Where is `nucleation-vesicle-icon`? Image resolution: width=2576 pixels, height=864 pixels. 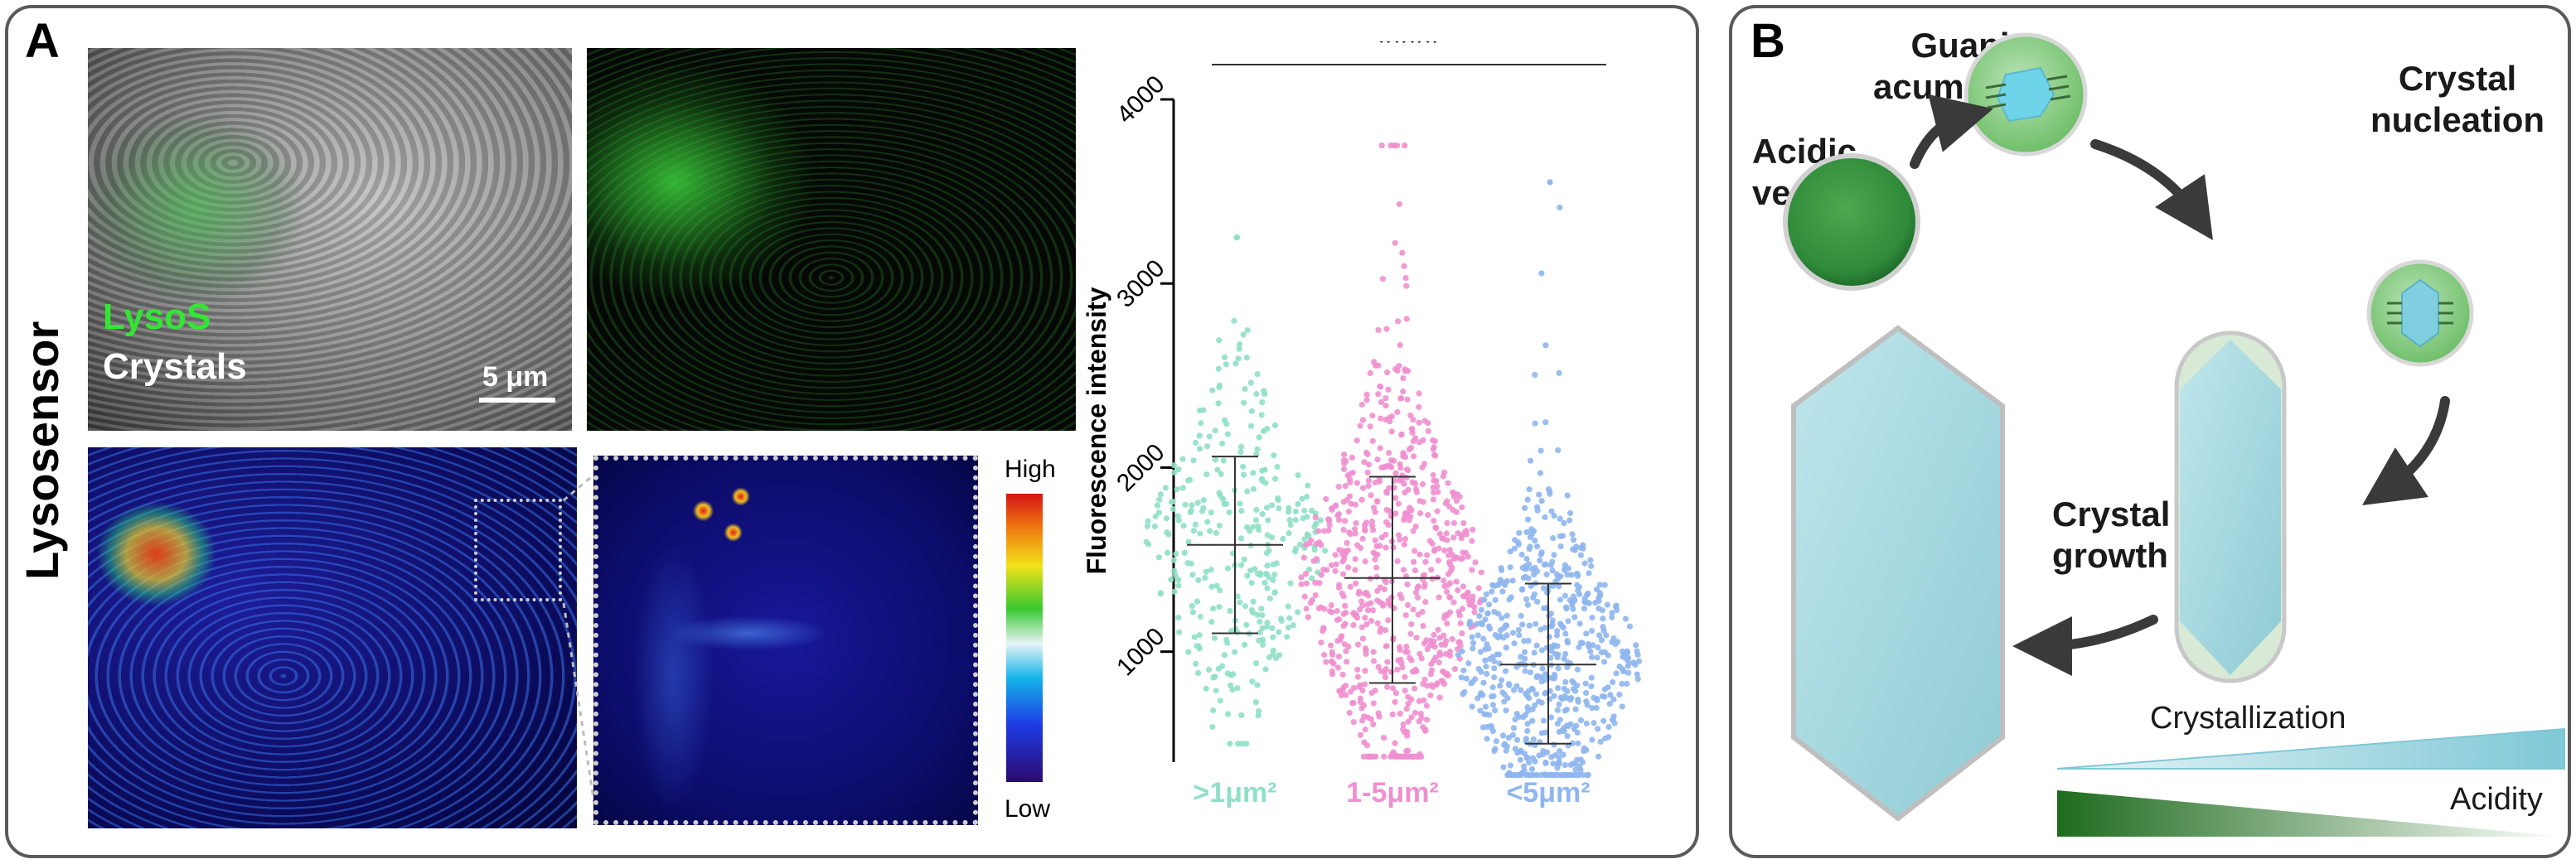 nucleation-vesicle-icon is located at coordinates (2420, 313).